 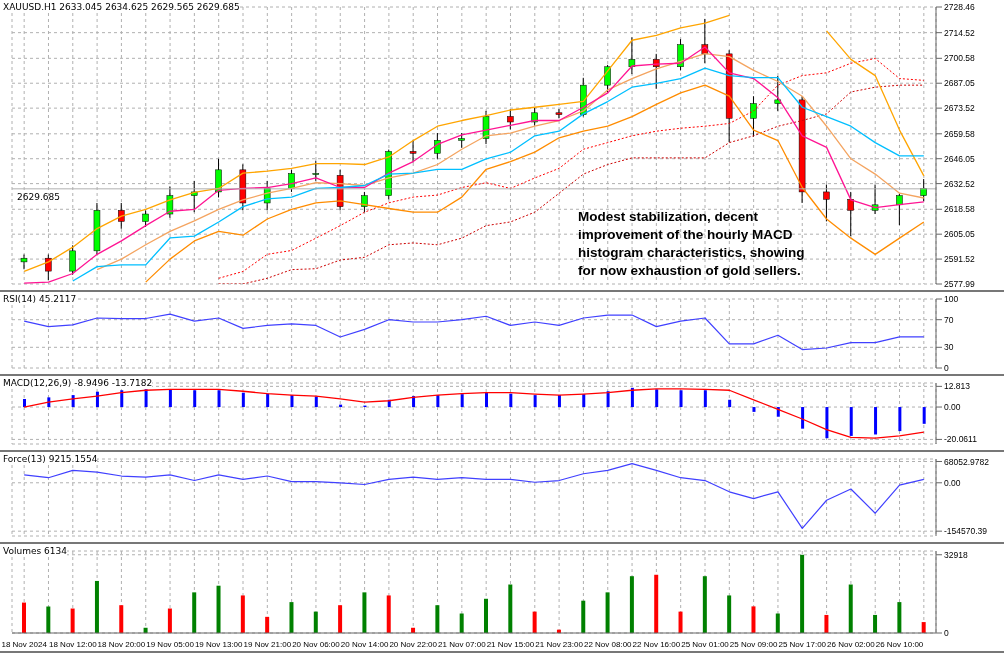 What do you see at coordinates (959, 158) in the screenshot?
I see `y-tick-label: 2646.05` at bounding box center [959, 158].